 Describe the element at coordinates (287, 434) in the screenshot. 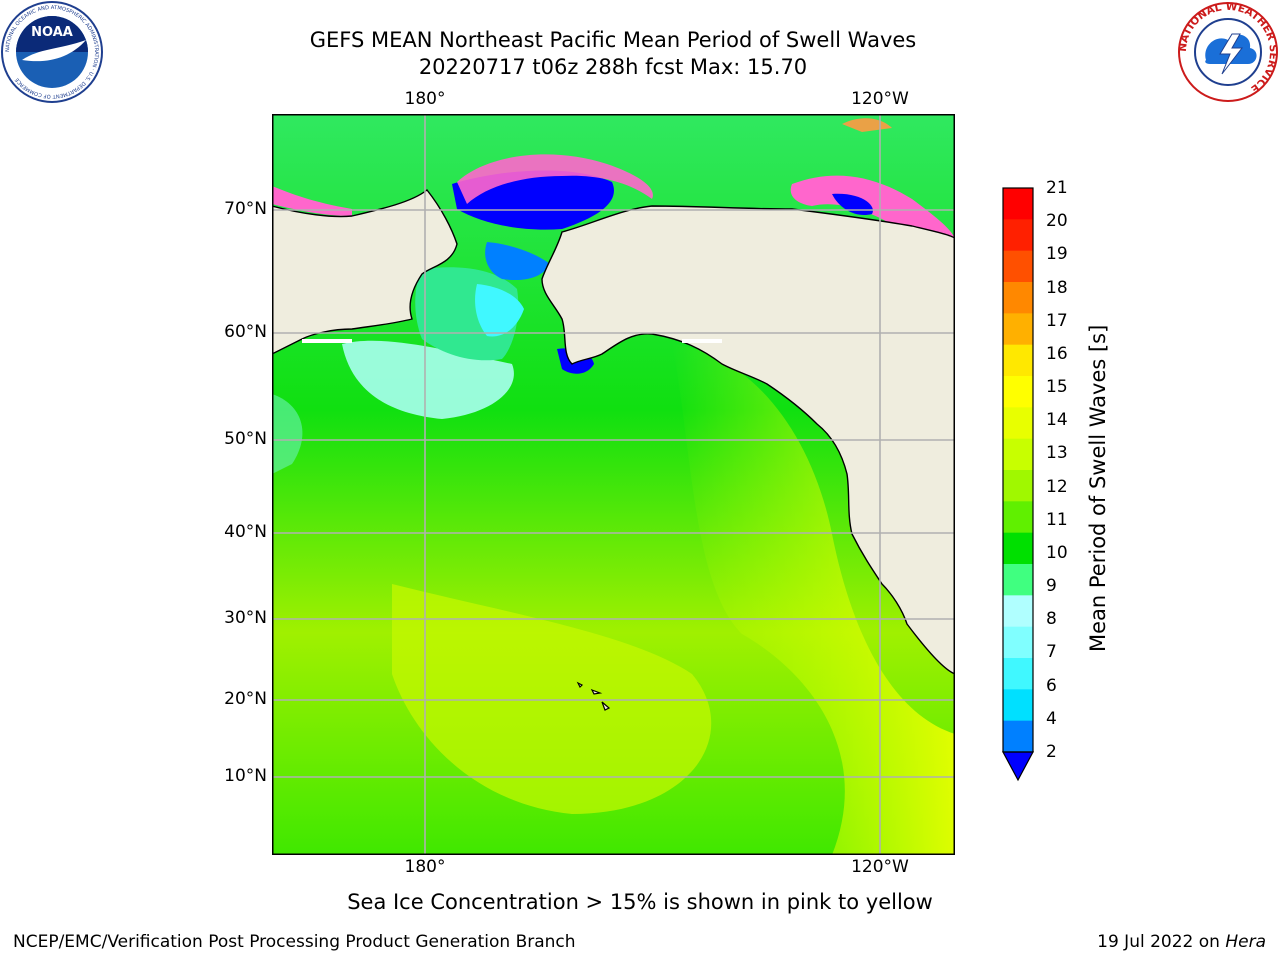

I see `medium-period-zone-west` at that location.